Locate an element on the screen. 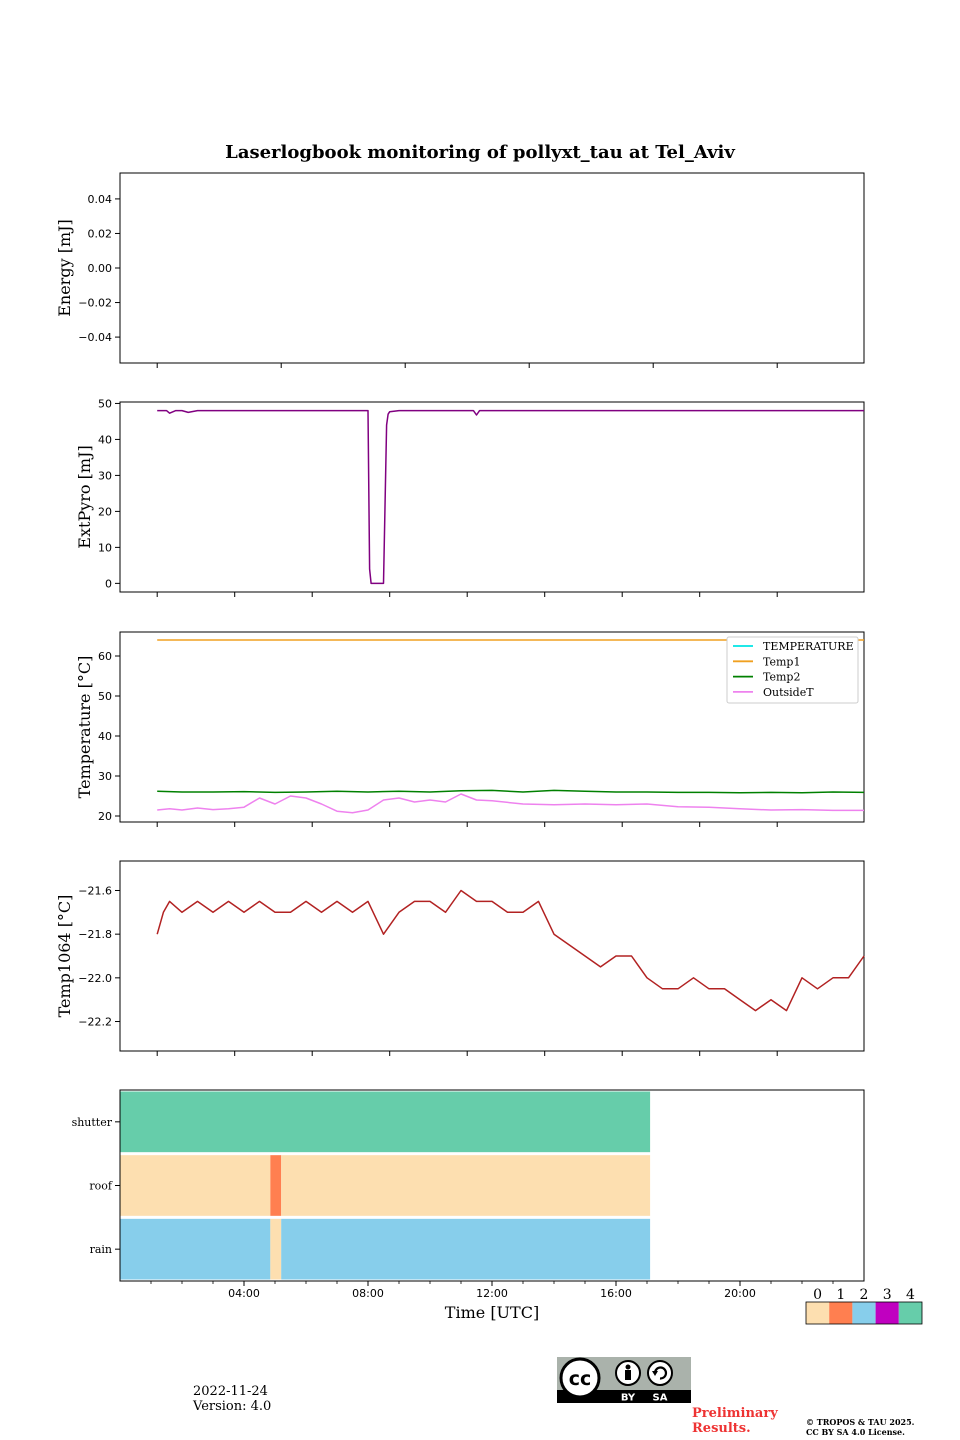 The height and width of the screenshot is (1440, 960). y-tick-label: 0.04 is located at coordinates (100, 199).